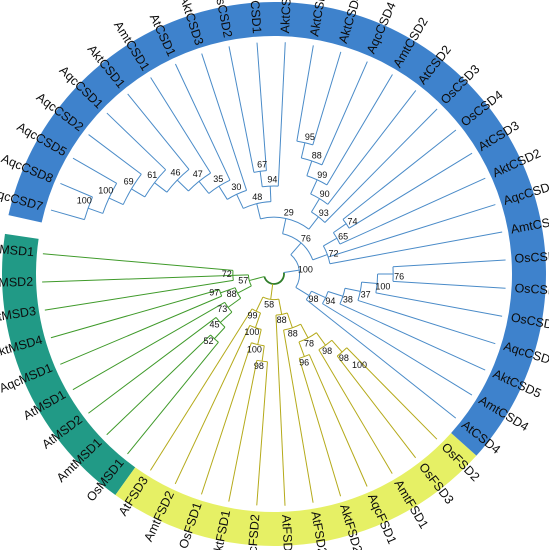 The image size is (549, 550). I want to click on bootstrap-value: 65, so click(343, 236).